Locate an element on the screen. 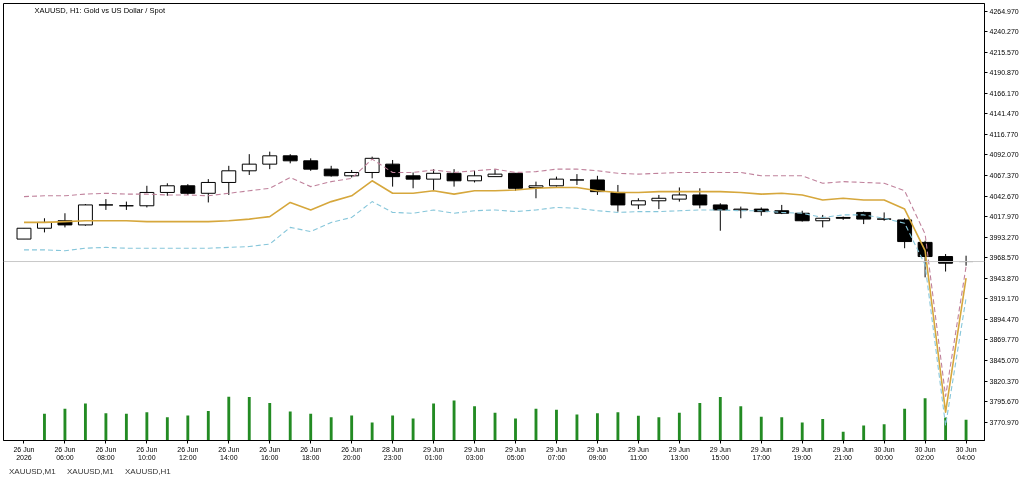 This screenshot has width=1024, height=480. text: XAUUSD,H1 is located at coordinates (148, 472).